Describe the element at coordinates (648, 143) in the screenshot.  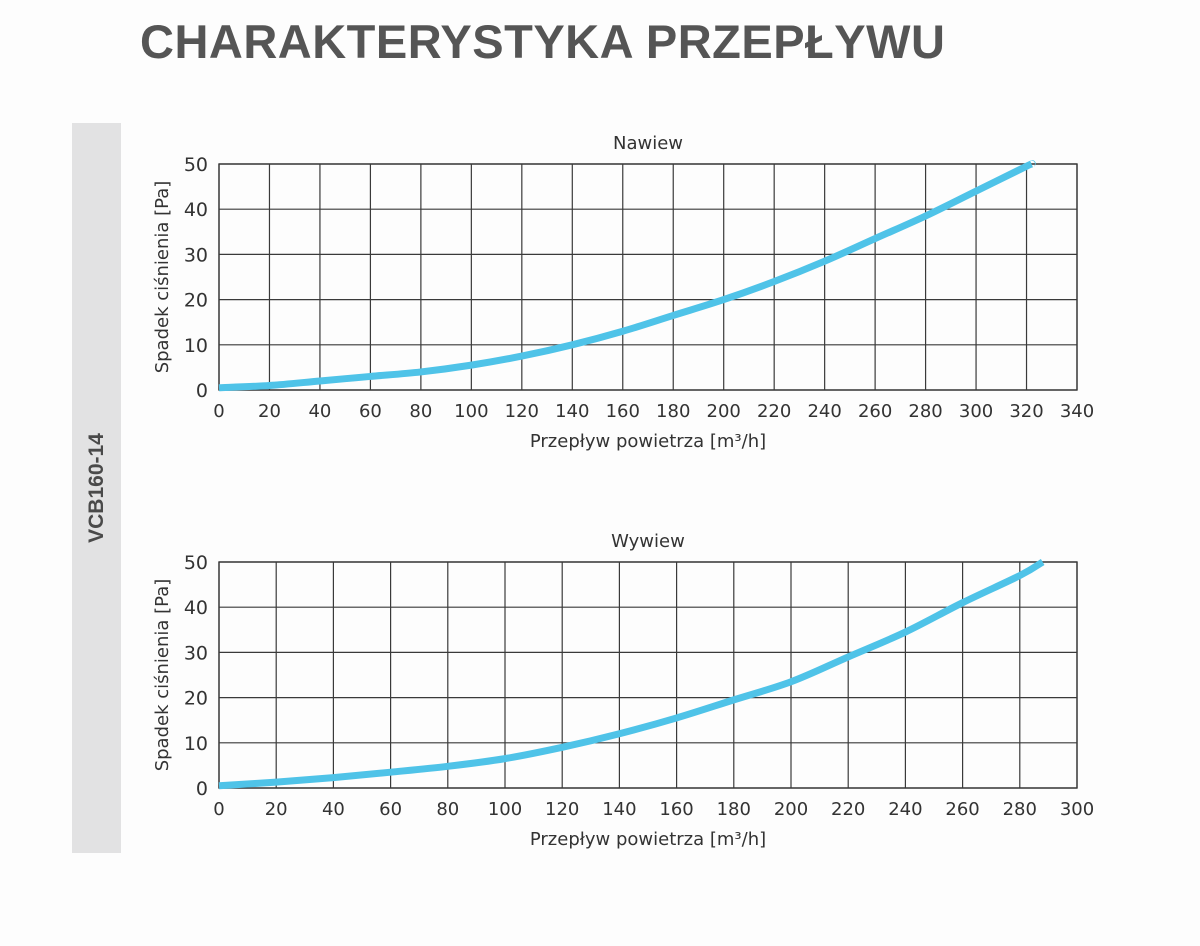
I see `chart-title: Nawiew` at that location.